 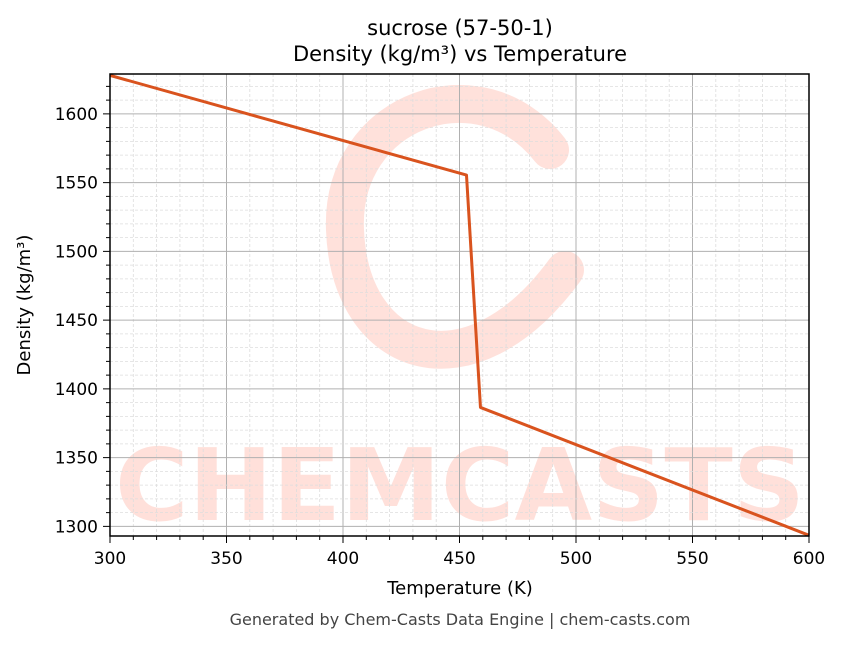 What do you see at coordinates (460, 54) in the screenshot?
I see `chart-subtitle: Density (kg/m³) vs Temperature` at bounding box center [460, 54].